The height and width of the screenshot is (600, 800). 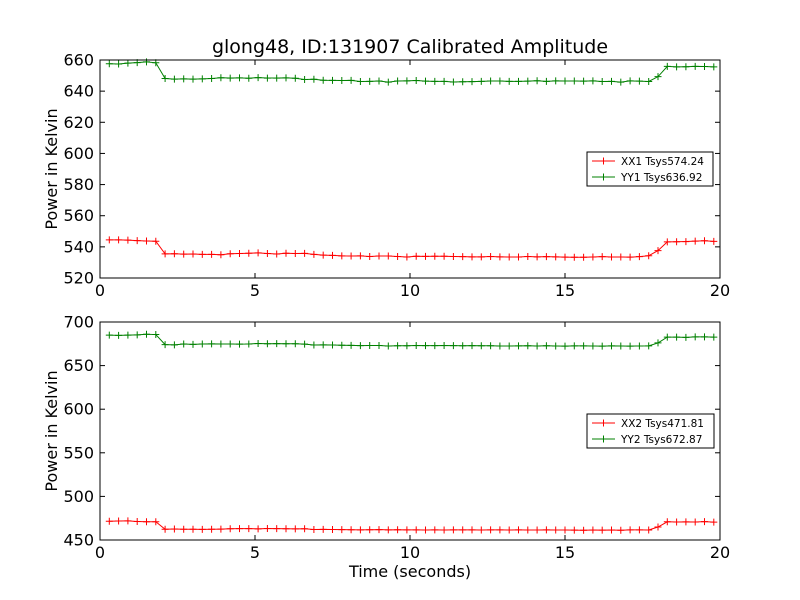 What do you see at coordinates (661, 178) in the screenshot?
I see `legend-entry-label: YY1 Tsys636.92` at bounding box center [661, 178].